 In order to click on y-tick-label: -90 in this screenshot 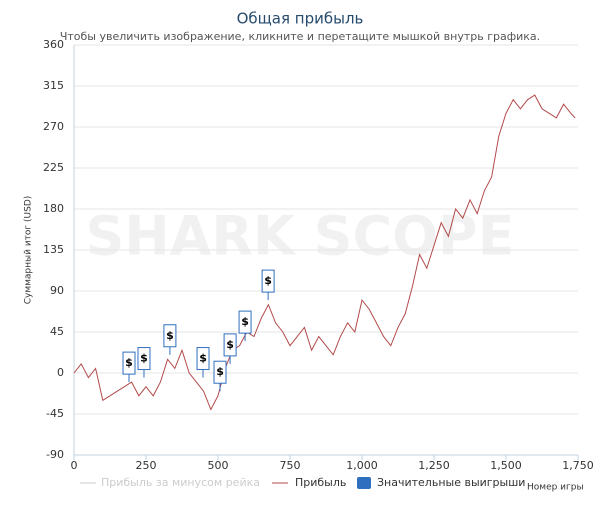, I will do `click(55, 454)`.